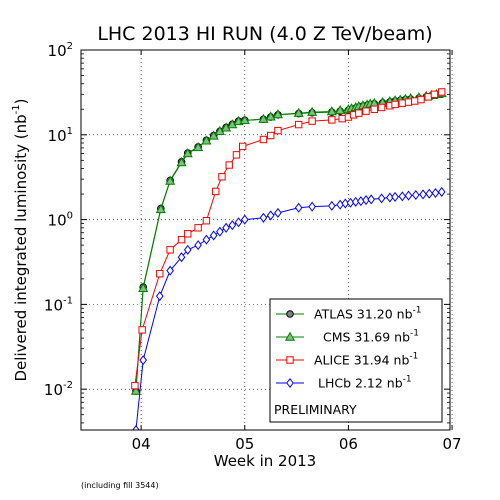 The width and height of the screenshot is (500, 500). Describe the element at coordinates (141, 444) in the screenshot. I see `x-tick-label: 04` at that location.